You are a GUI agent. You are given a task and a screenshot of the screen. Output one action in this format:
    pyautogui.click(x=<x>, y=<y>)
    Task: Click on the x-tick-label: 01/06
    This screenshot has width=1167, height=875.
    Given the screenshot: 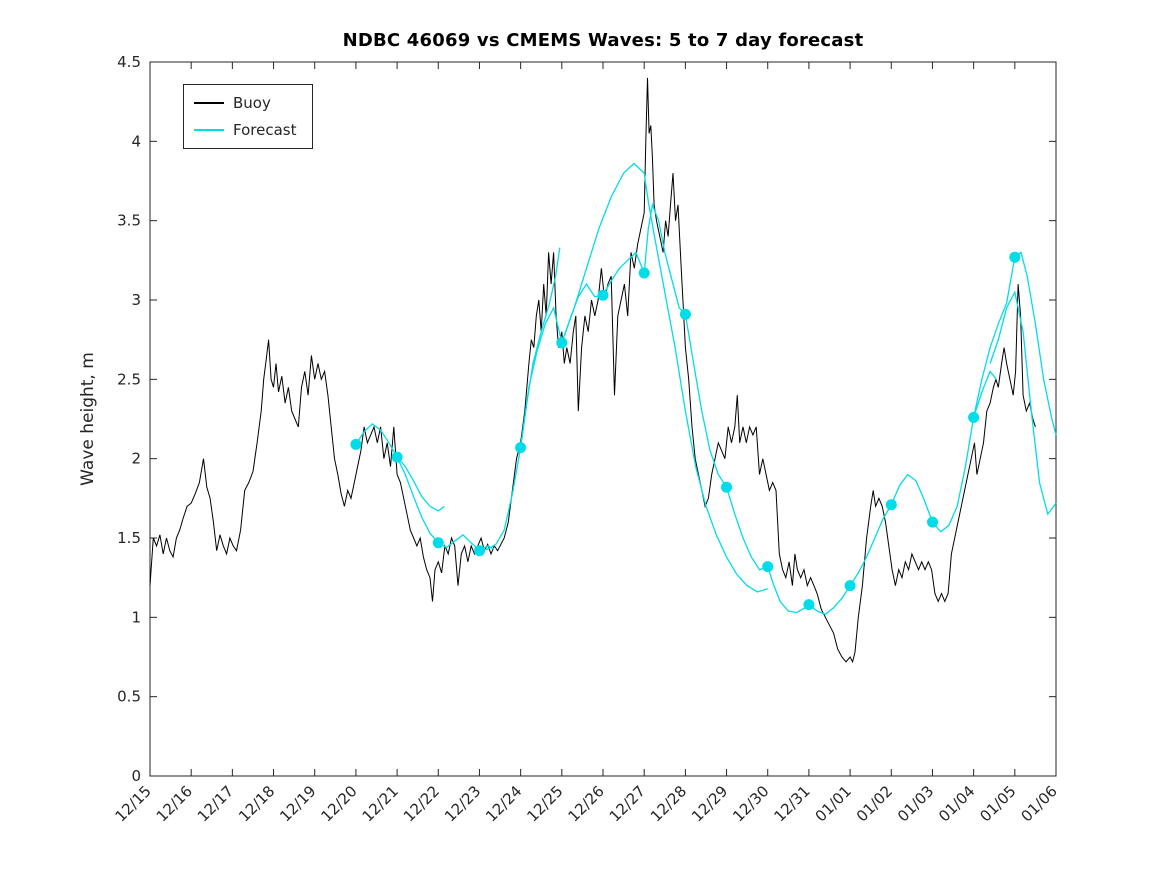 What is the action you would take?
    pyautogui.click(x=1039, y=803)
    